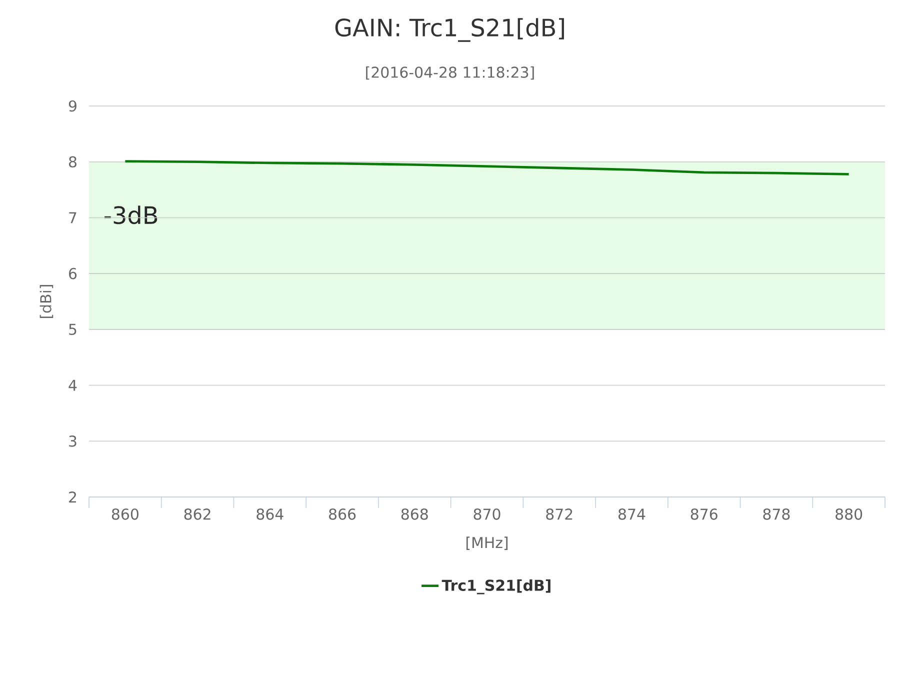 The width and height of the screenshot is (900, 675). What do you see at coordinates (72, 441) in the screenshot?
I see `y-tick-label: 3` at bounding box center [72, 441].